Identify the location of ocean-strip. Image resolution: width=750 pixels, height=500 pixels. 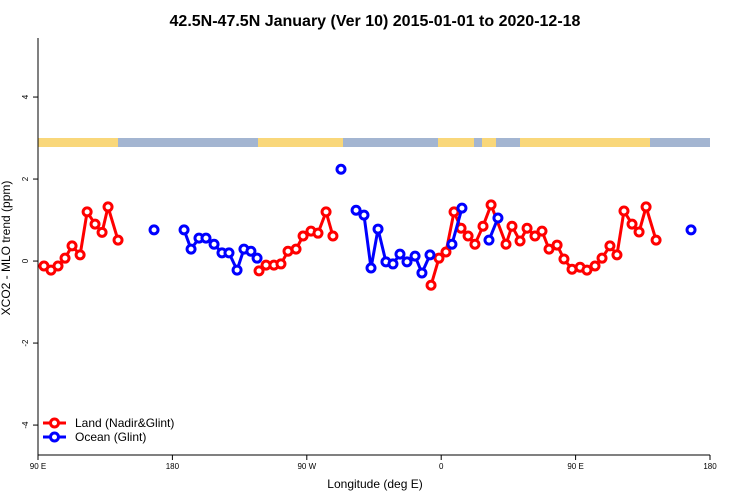
(374, 142).